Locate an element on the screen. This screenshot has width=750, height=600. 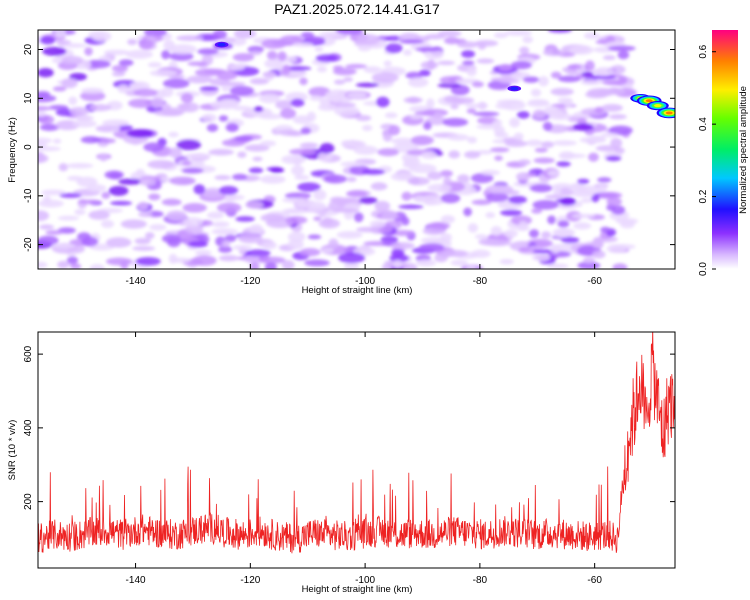
spectrogram-y-tick-label: 0 is located at coordinates (28, 147).